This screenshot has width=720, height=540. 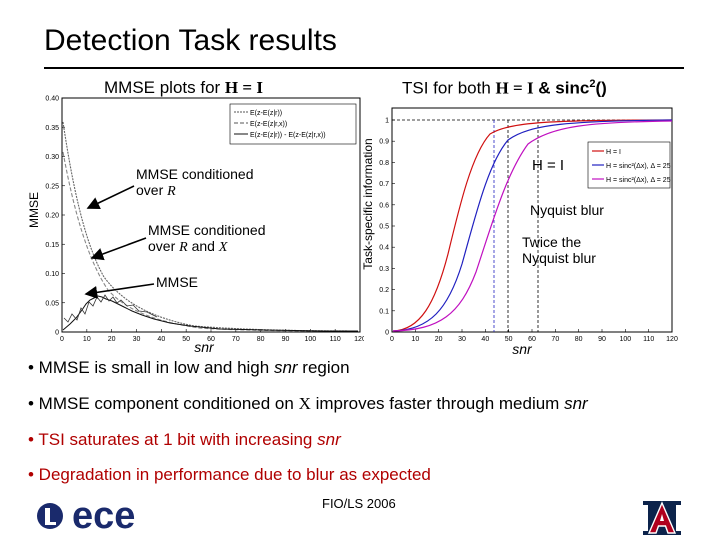 What do you see at coordinates (522, 348) in the screenshot?
I see `tsi-xlabel: snr` at bounding box center [522, 348].